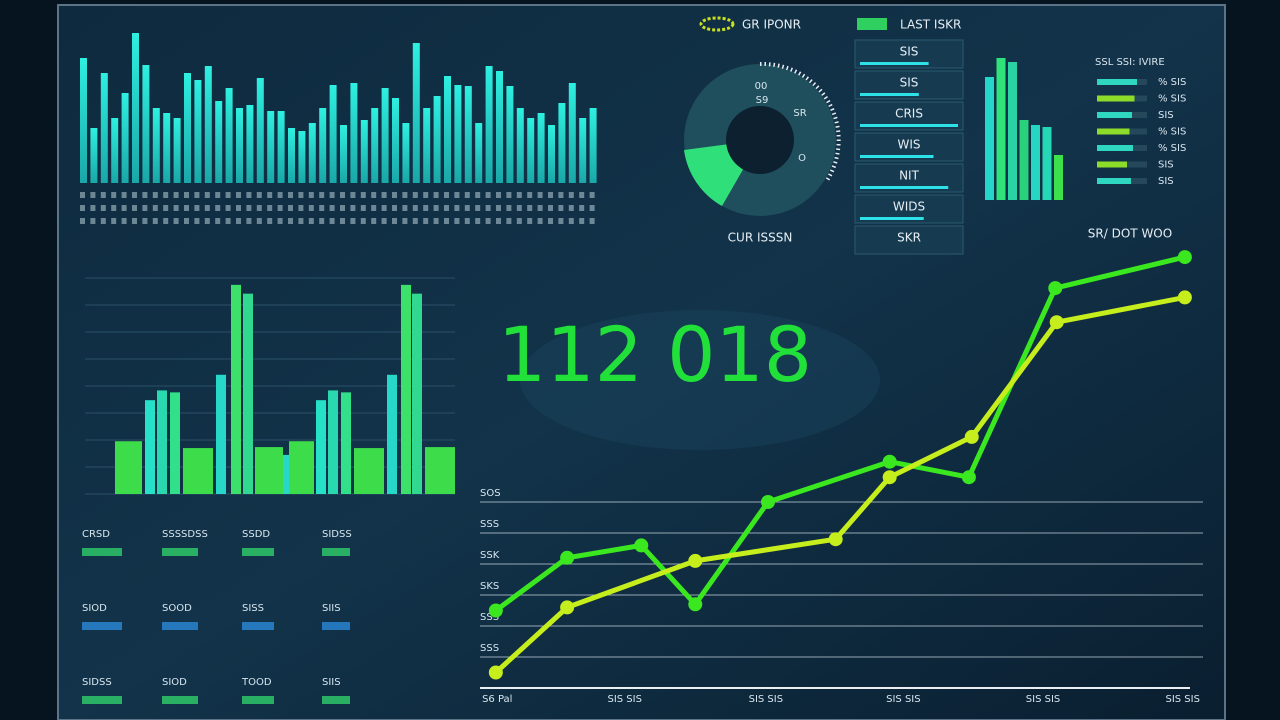 This screenshot has width=1280, height=720. Describe the element at coordinates (904, 187) in the screenshot. I see `list-fill` at that location.